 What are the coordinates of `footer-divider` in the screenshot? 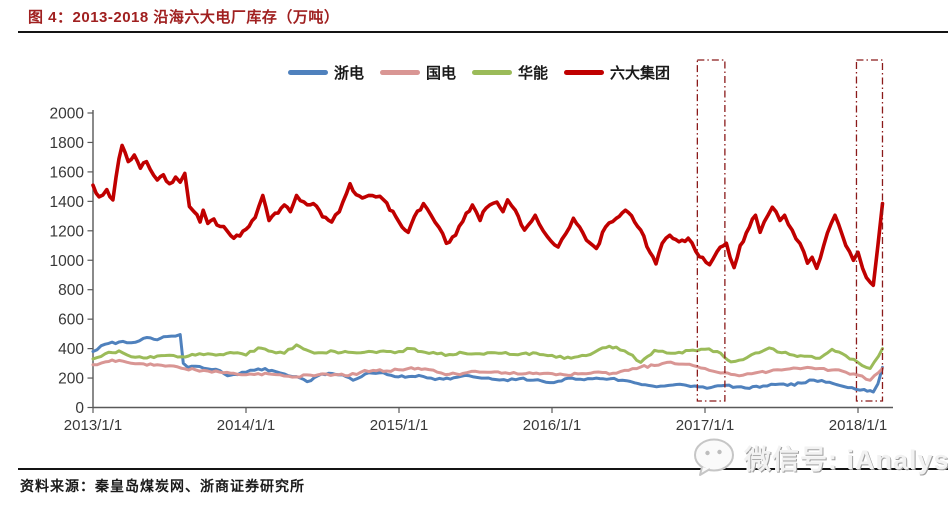 It's located at (483, 469).